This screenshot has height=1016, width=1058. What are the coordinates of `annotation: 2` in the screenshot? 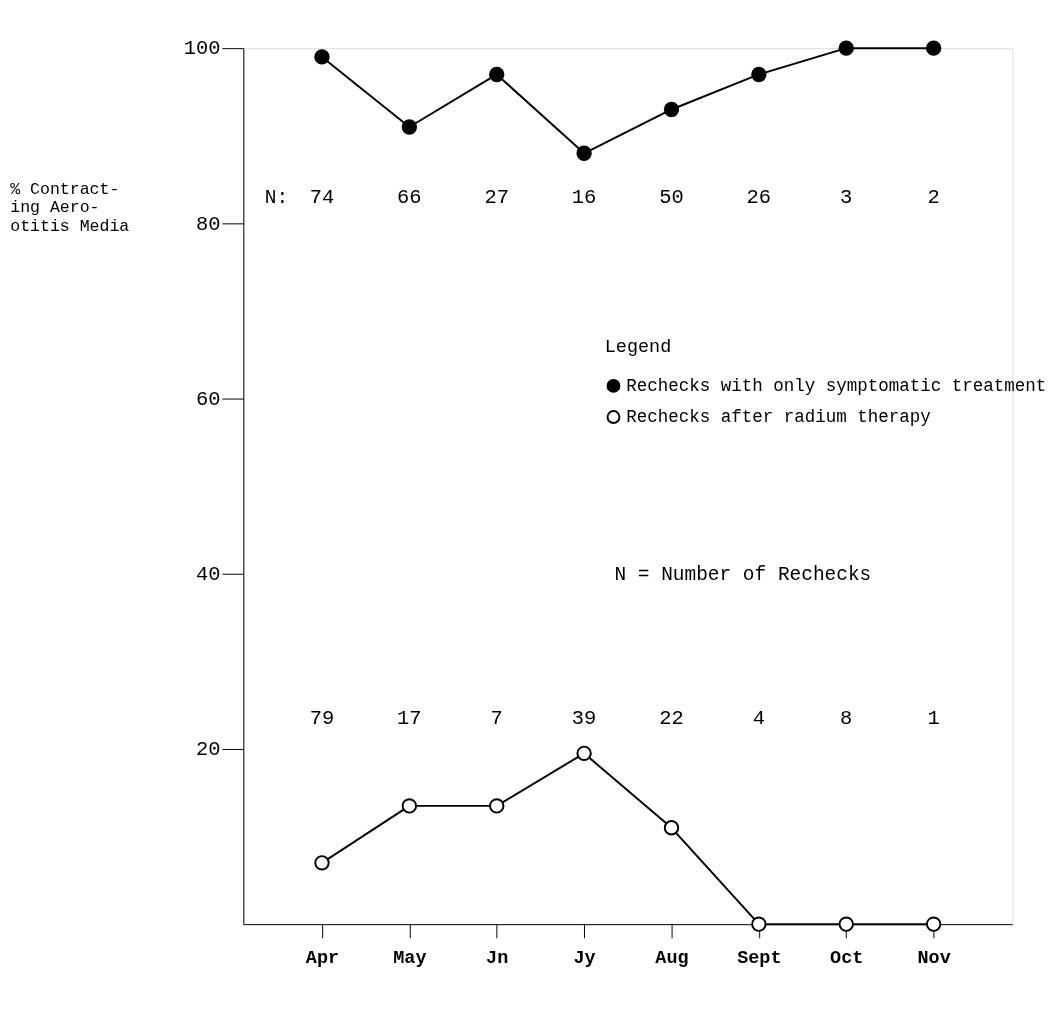 It's located at (933, 197).